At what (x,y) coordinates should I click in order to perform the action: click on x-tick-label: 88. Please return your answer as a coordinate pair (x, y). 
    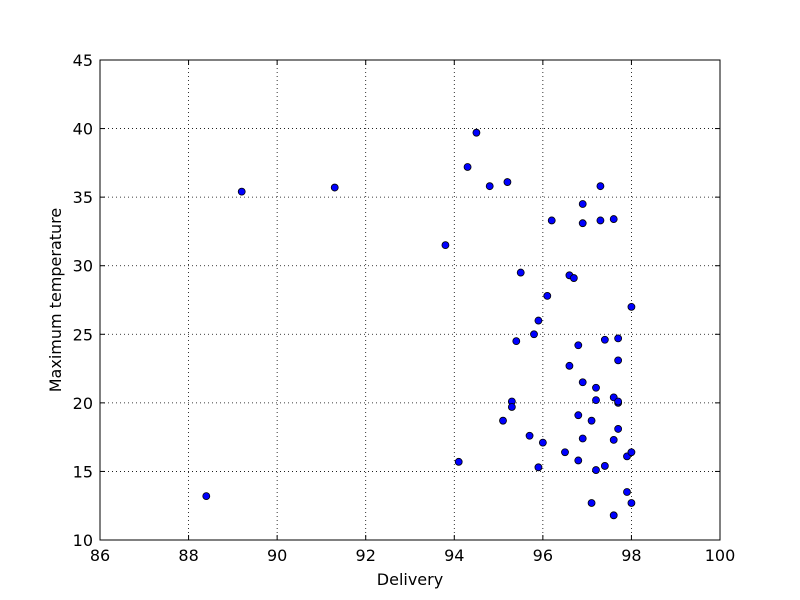
    Looking at the image, I should click on (188, 555).